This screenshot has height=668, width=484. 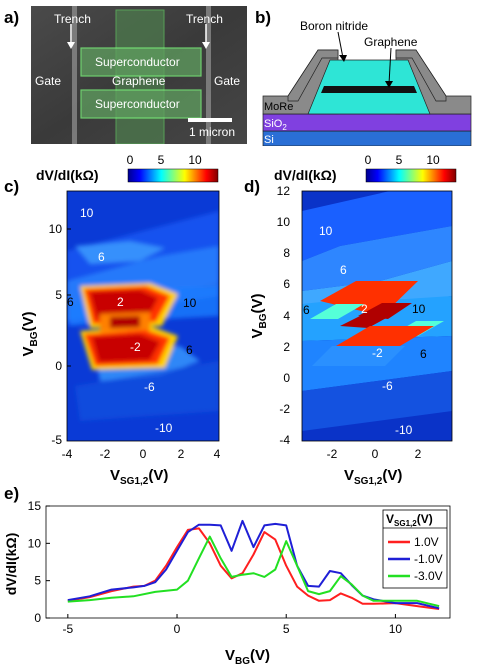 What do you see at coordinates (68, 629) in the screenshot?
I see `x-tick-label: -5` at bounding box center [68, 629].